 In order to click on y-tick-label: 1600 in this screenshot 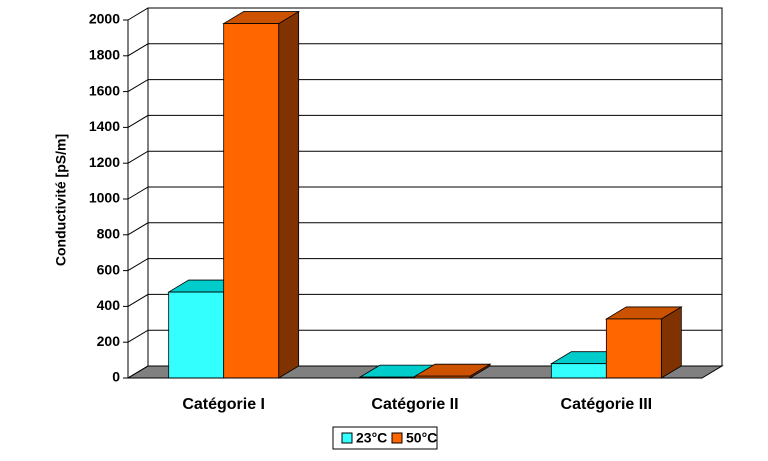, I will do `click(104, 90)`.